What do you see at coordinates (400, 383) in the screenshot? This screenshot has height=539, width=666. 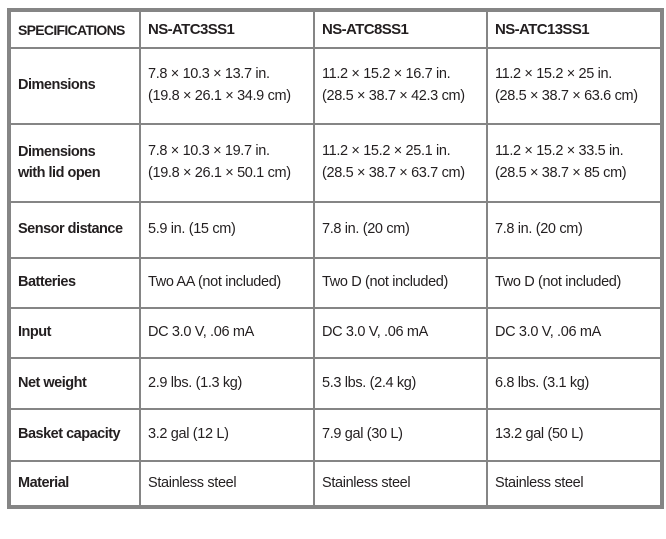 I see `cell-net-weight-atc8: 5.3 lbs. (2.4 kg)` at bounding box center [400, 383].